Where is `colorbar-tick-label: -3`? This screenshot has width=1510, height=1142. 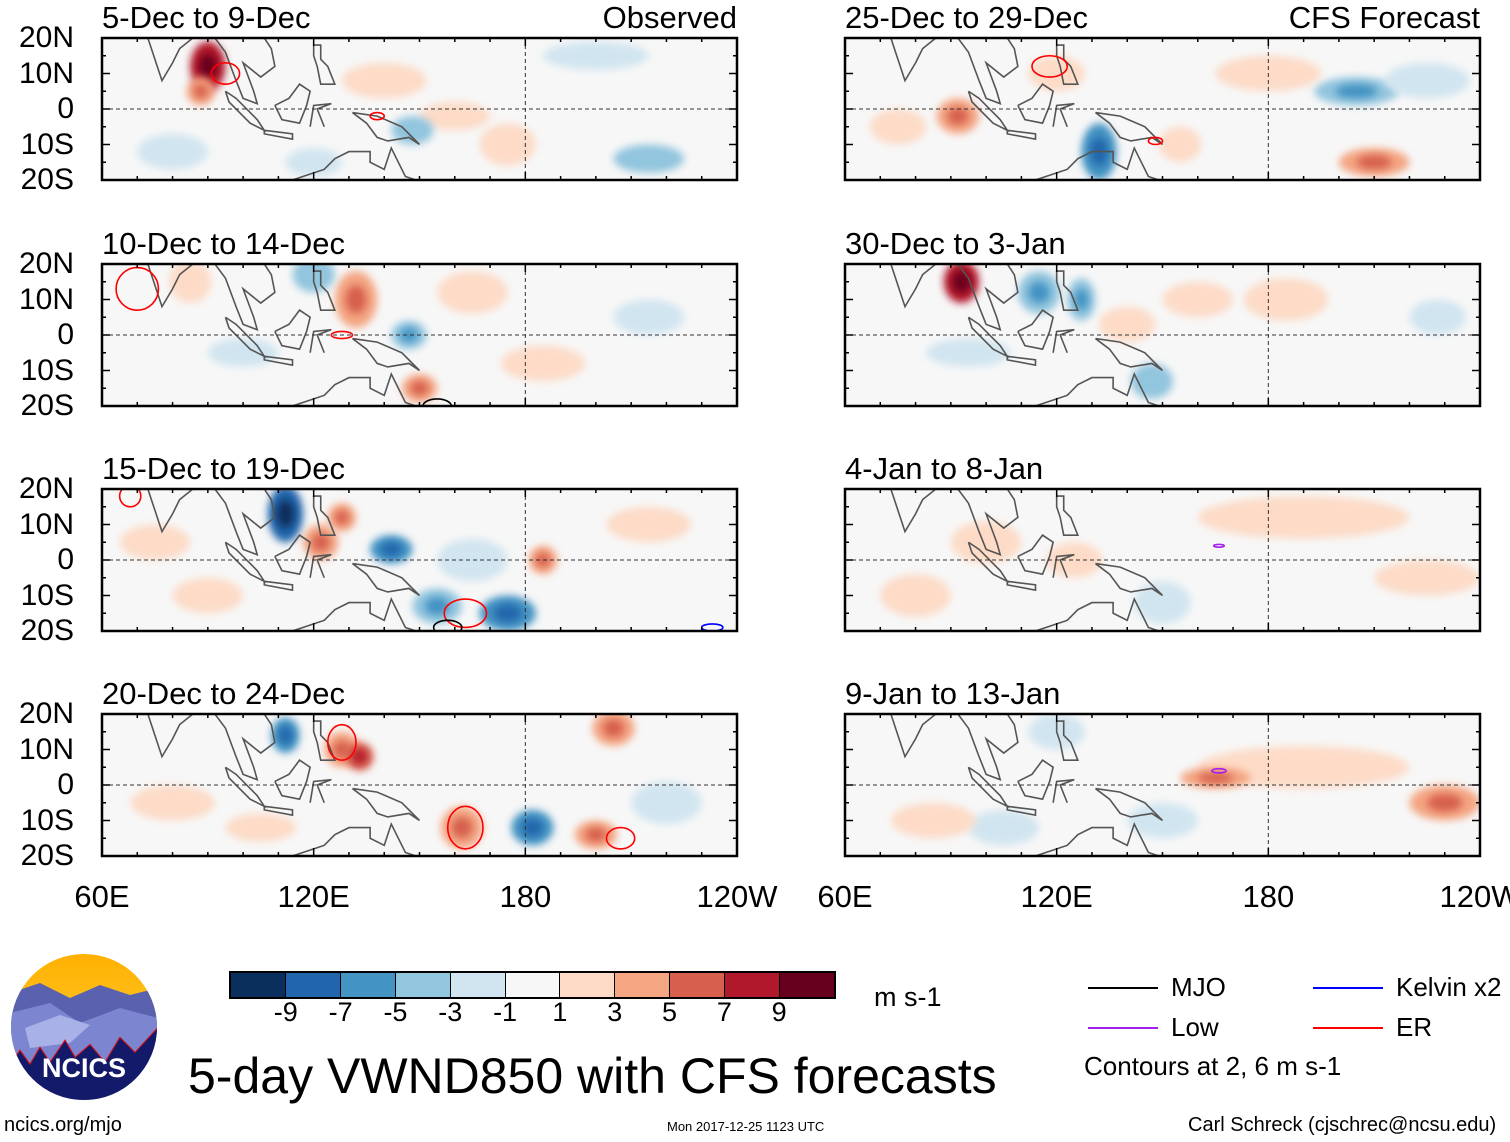
colorbar-tick-label: -3 is located at coordinates (450, 1012).